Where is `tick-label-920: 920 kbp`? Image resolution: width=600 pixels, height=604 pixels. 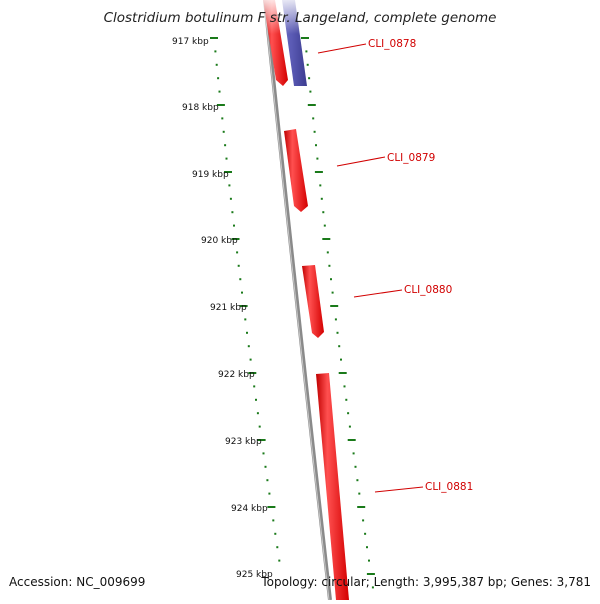 tick-label-920: 920 kbp is located at coordinates (219, 241).